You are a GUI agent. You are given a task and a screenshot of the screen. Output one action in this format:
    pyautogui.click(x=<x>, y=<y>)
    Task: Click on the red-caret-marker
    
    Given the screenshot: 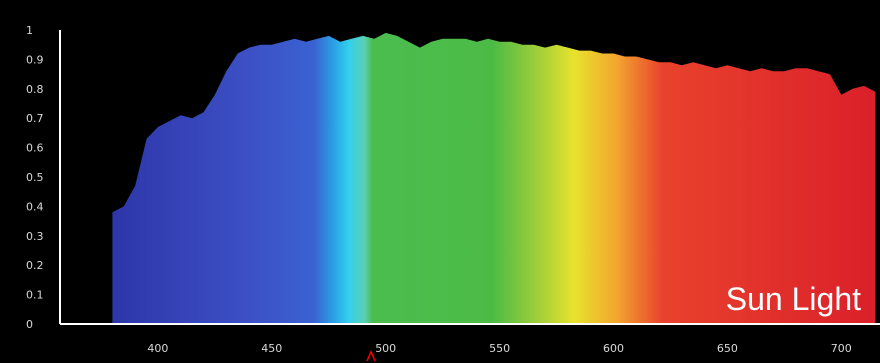 What is the action you would take?
    pyautogui.click(x=371, y=356)
    